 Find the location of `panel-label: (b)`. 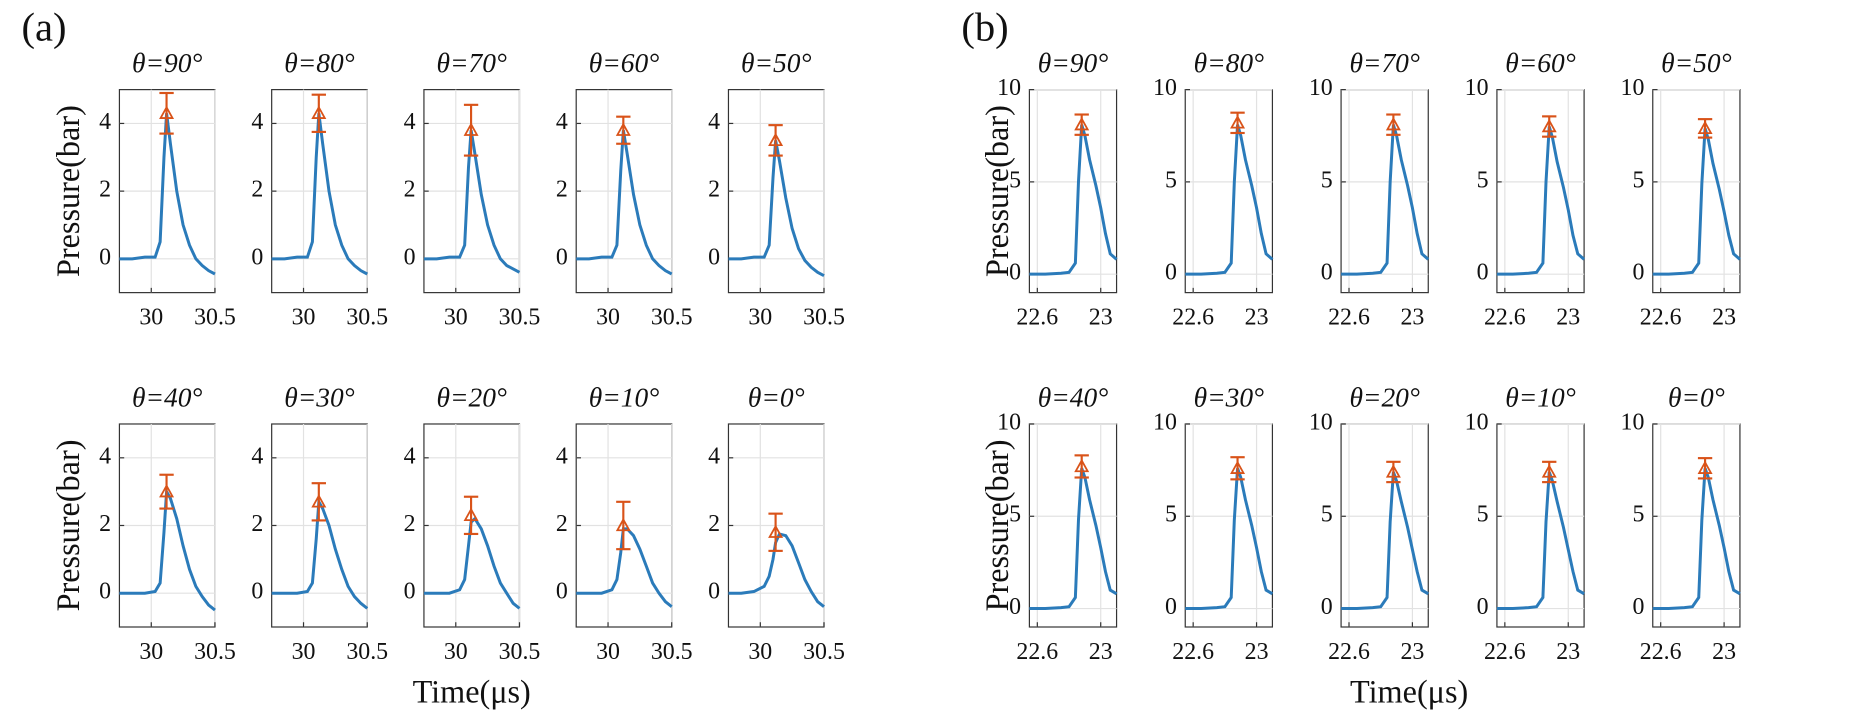

panel-label: (b) is located at coordinates (984, 26).